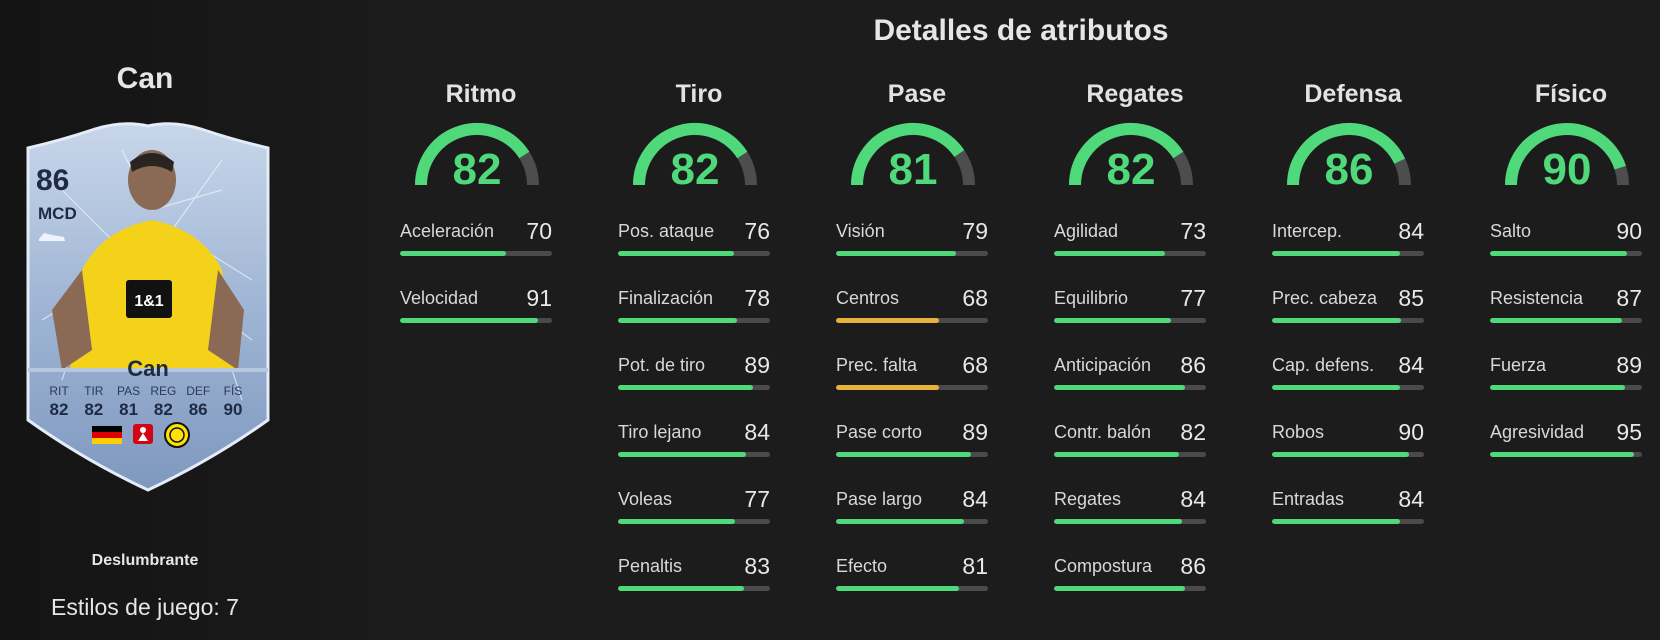 This screenshot has width=1660, height=640. What do you see at coordinates (447, 231) in the screenshot?
I see `attribute-label: Aceleración` at bounding box center [447, 231].